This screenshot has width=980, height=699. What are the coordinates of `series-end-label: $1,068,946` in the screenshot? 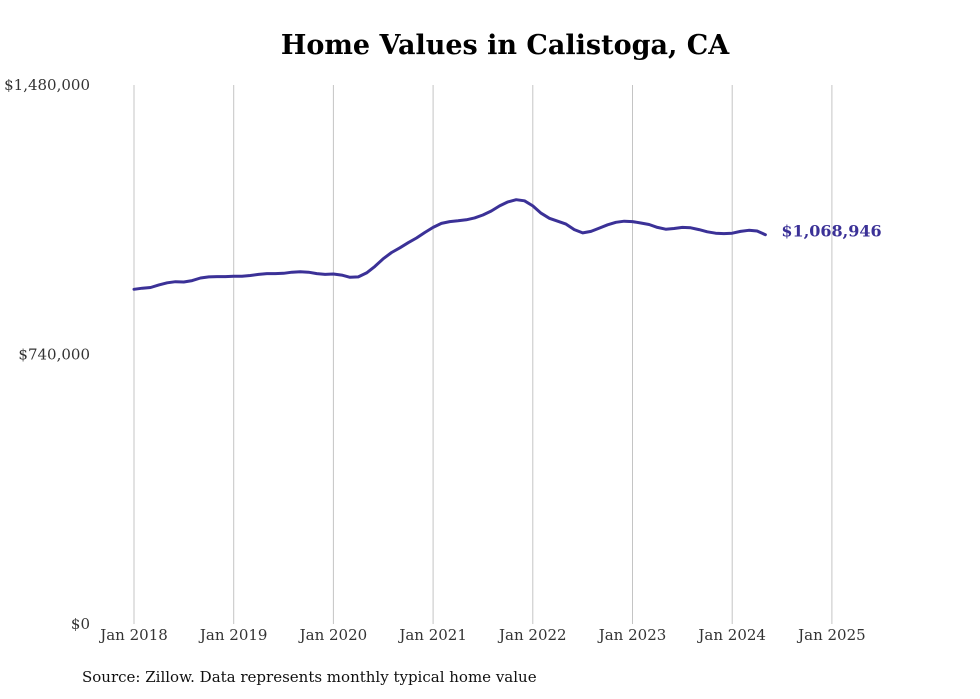 It's located at (831, 231).